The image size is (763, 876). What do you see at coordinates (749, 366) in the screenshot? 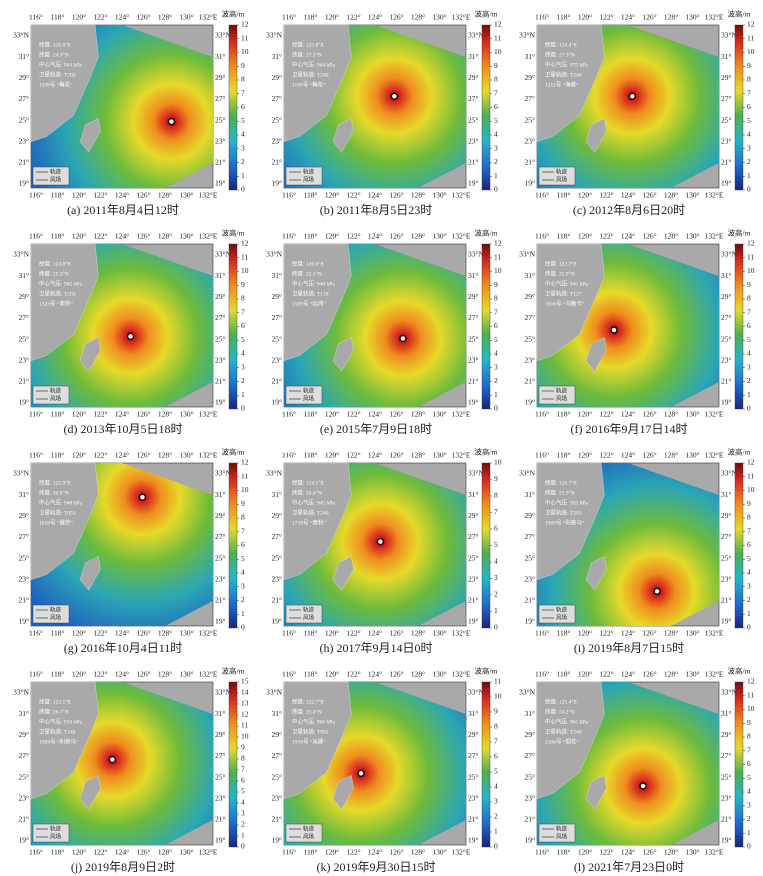
I see `colorbar-tick-label: 3` at bounding box center [749, 366].